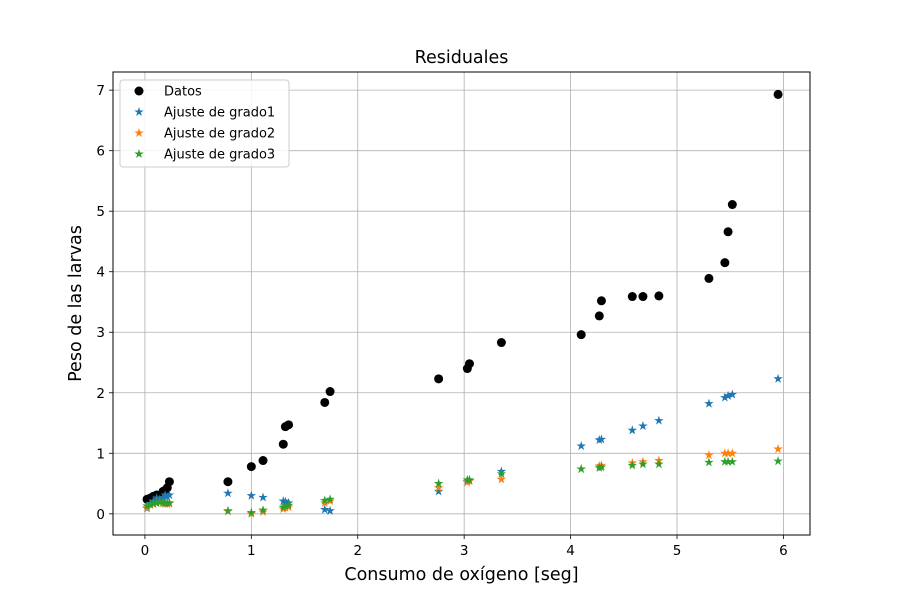 The width and height of the screenshot is (900, 600). Describe the element at coordinates (100, 394) in the screenshot. I see `y-tick-label: 2` at that location.